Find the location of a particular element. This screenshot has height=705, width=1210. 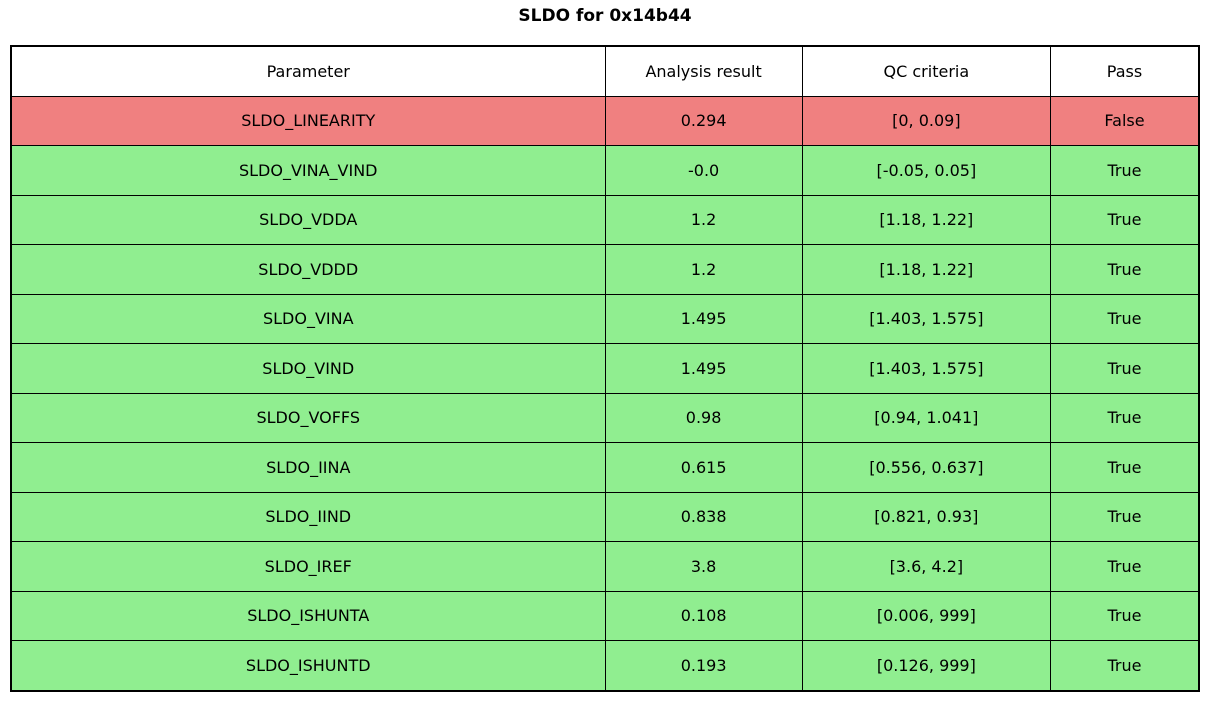

cell-criteria: [0.556, 0.637] is located at coordinates (926, 467).